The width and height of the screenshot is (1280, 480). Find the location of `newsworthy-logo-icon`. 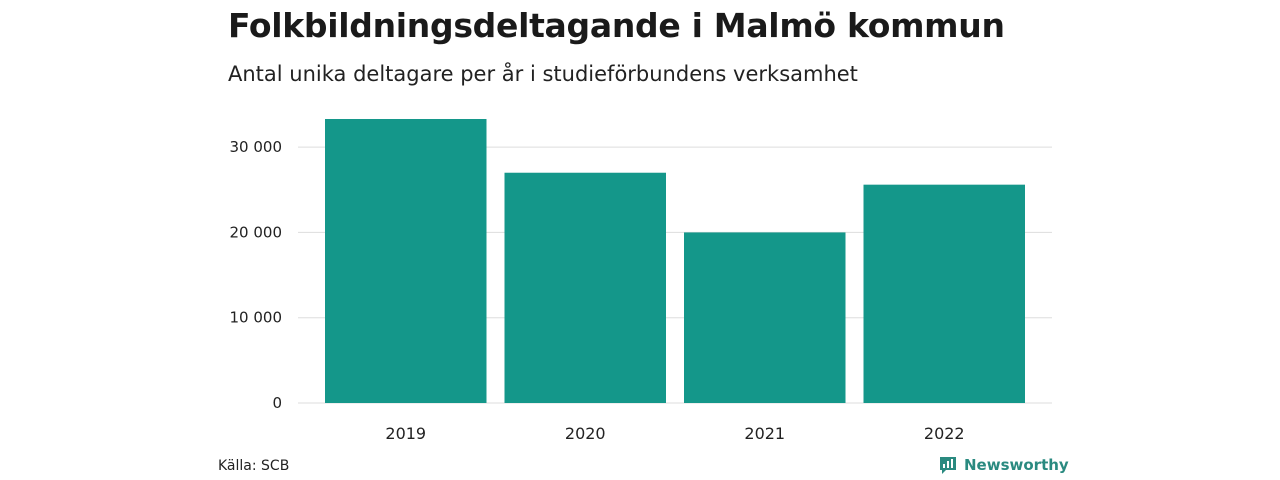

newsworthy-logo-icon is located at coordinates (948, 465).